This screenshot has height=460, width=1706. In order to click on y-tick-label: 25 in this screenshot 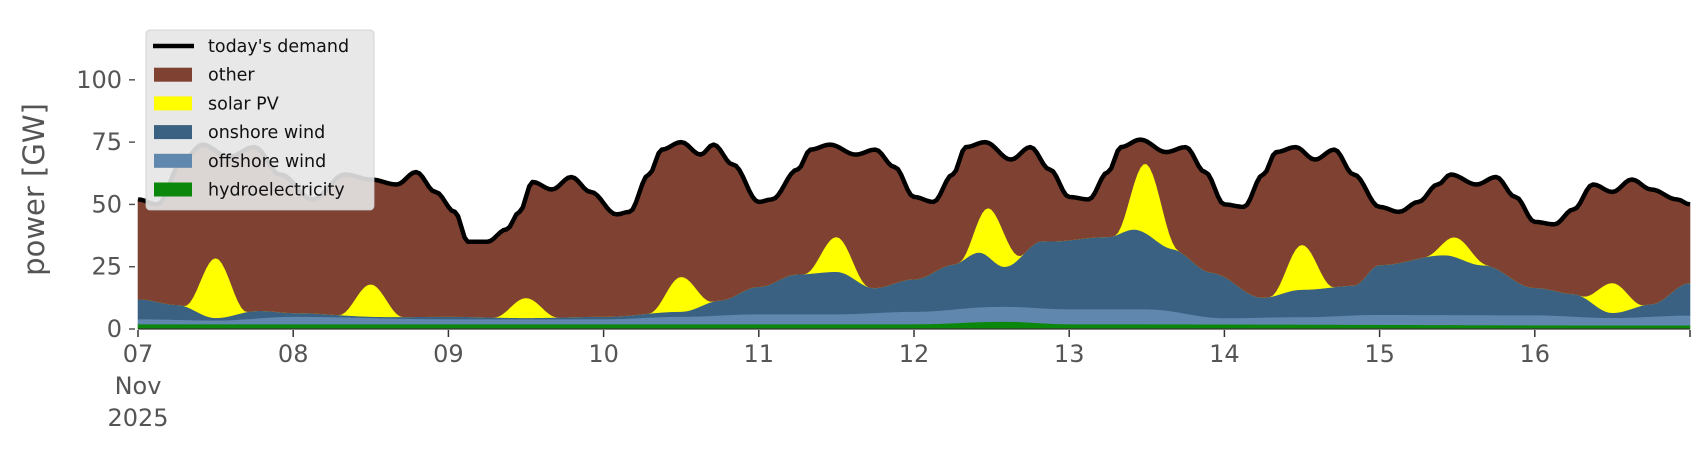, I will do `click(106, 267)`.